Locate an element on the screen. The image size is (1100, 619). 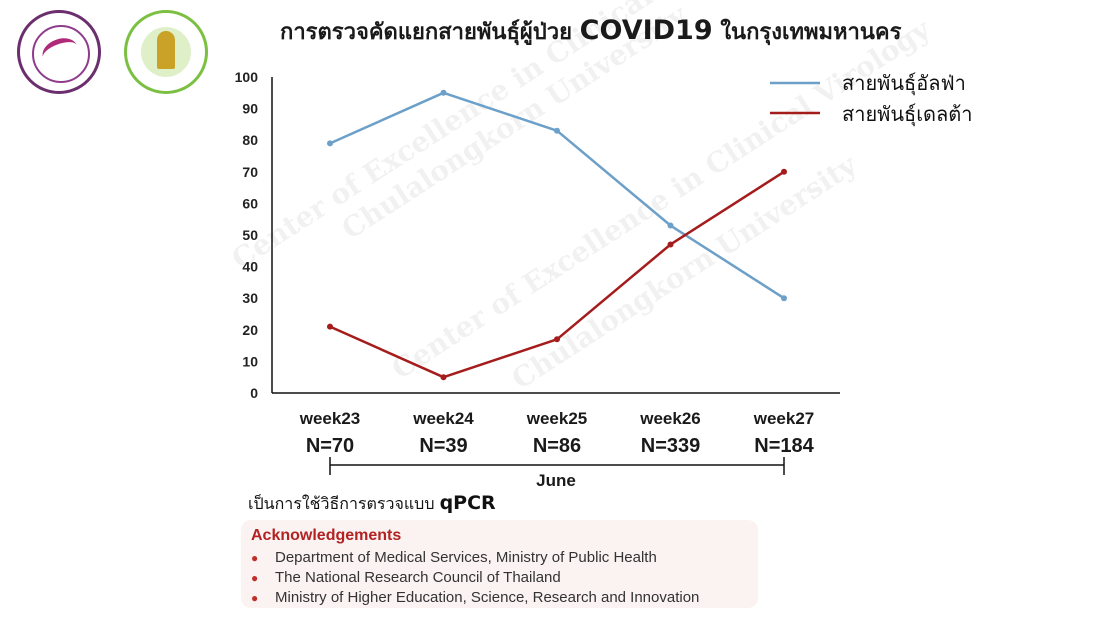
legend: สายพันธุ์อัลฟ่า สายพันธุ์เดลต้า is located at coordinates (871, 99).